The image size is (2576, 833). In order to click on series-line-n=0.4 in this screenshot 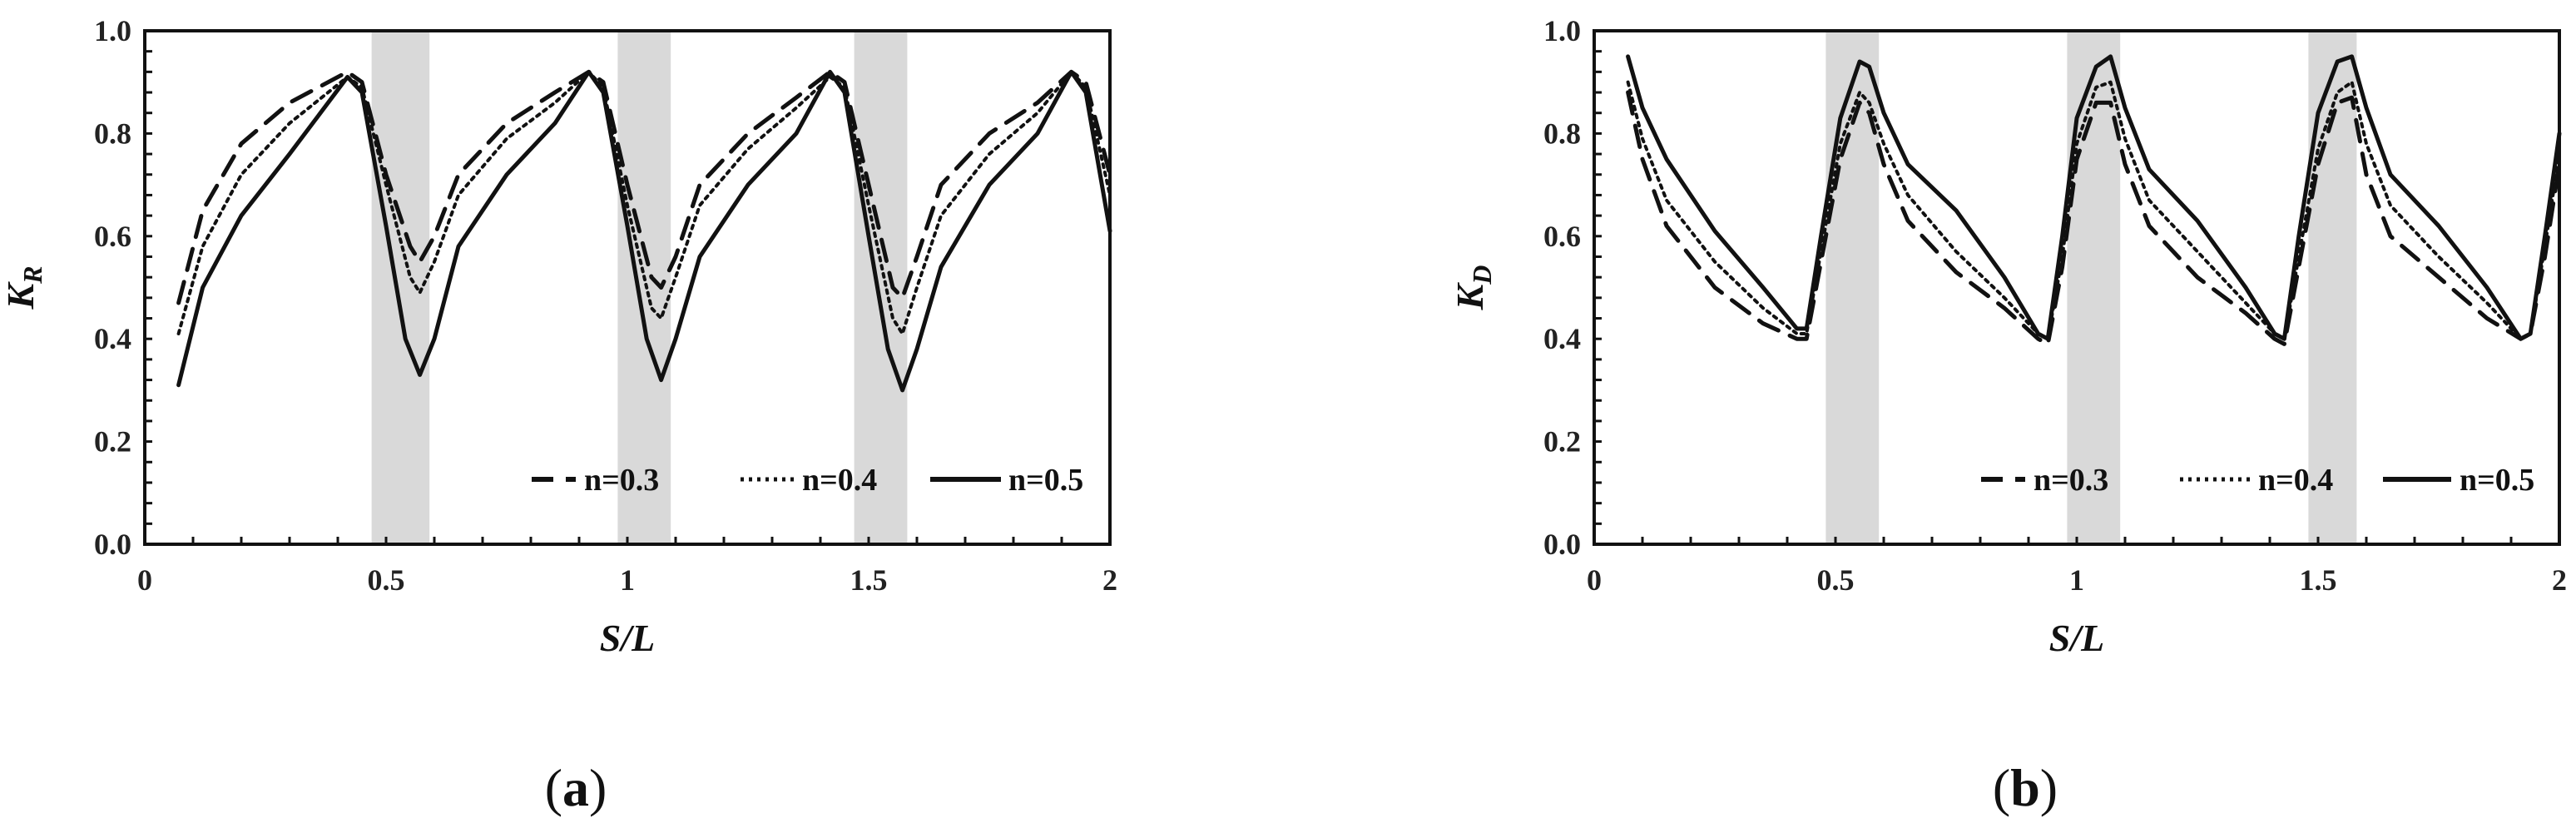, I will do `click(644, 202)`.